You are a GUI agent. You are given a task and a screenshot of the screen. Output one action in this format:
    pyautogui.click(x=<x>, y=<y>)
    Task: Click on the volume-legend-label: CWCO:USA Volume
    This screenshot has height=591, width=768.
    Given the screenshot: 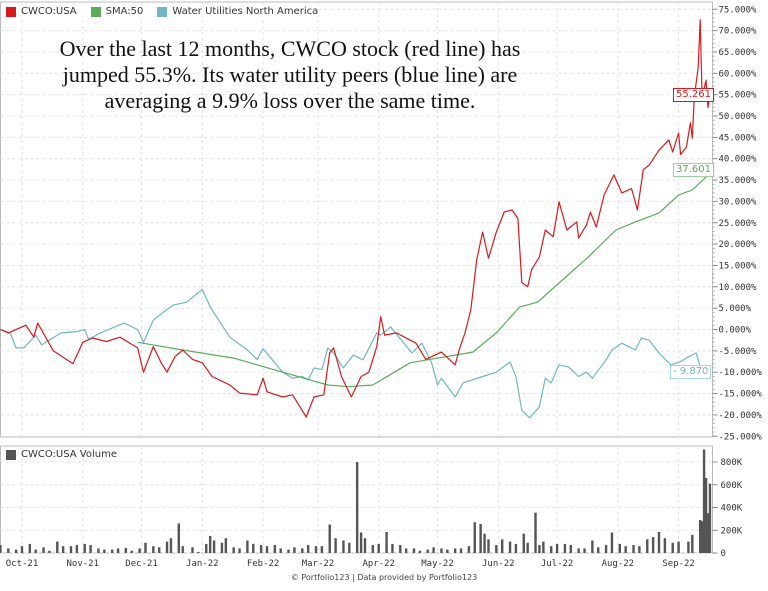 What is the action you would take?
    pyautogui.click(x=69, y=454)
    